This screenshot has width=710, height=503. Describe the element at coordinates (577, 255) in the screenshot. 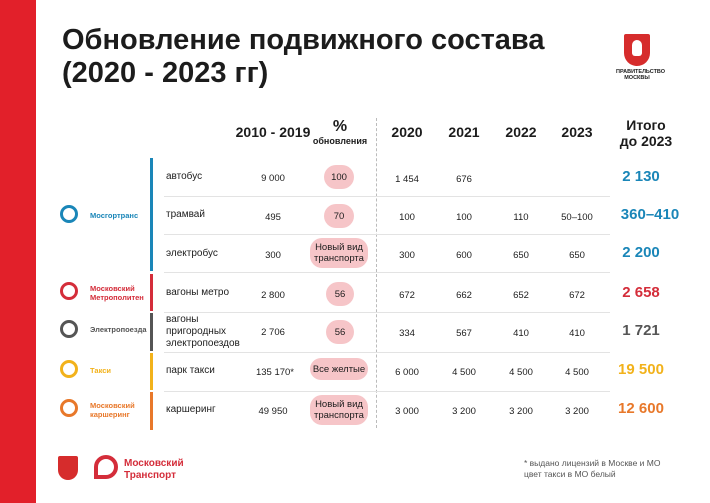

I see `cell-2023: 650` at that location.